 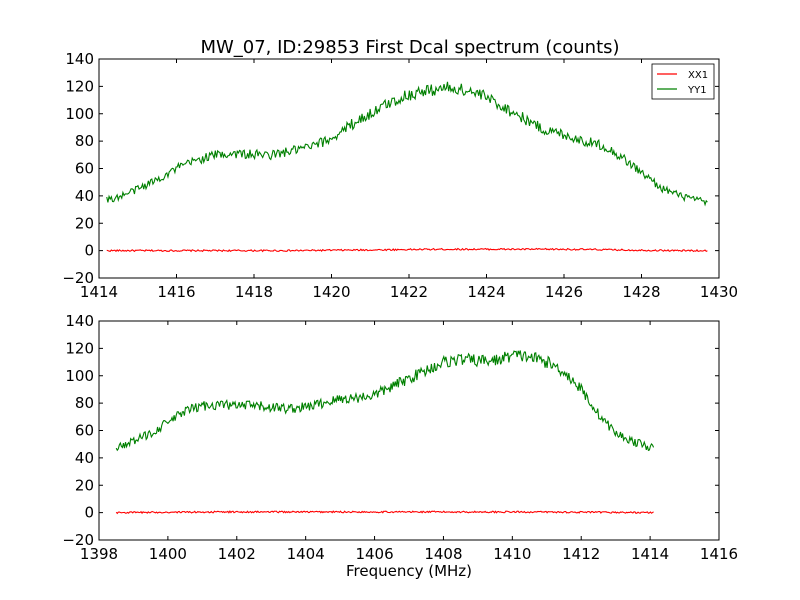 I want to click on bottom-y-tick-label: 120, so click(x=79, y=348).